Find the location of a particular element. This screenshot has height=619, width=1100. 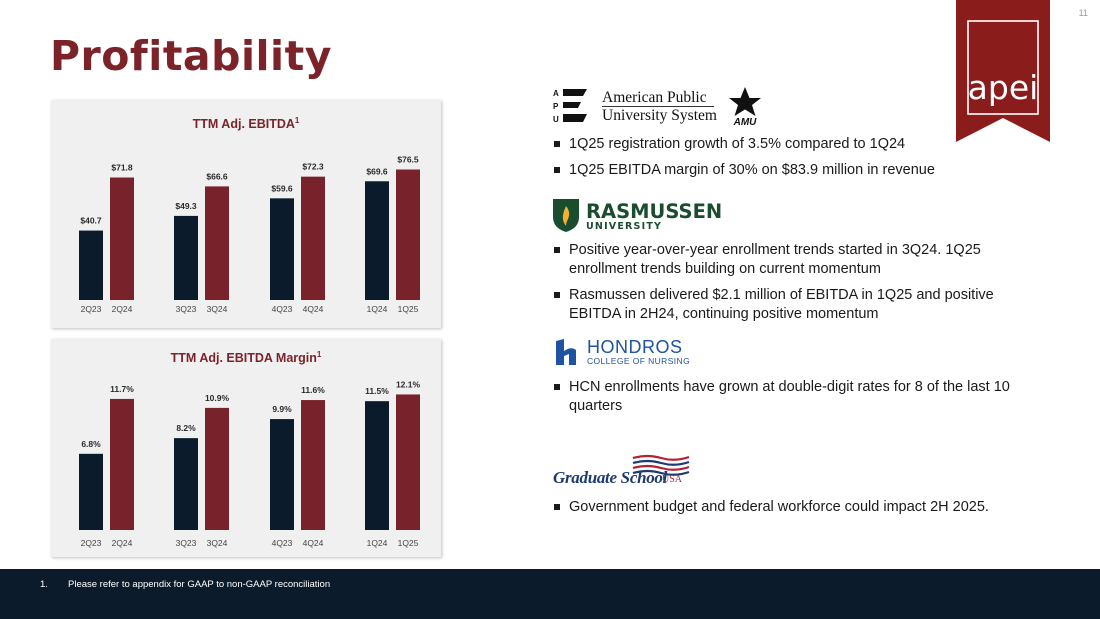

data-label-3Q23: $49.3 is located at coordinates (186, 206).